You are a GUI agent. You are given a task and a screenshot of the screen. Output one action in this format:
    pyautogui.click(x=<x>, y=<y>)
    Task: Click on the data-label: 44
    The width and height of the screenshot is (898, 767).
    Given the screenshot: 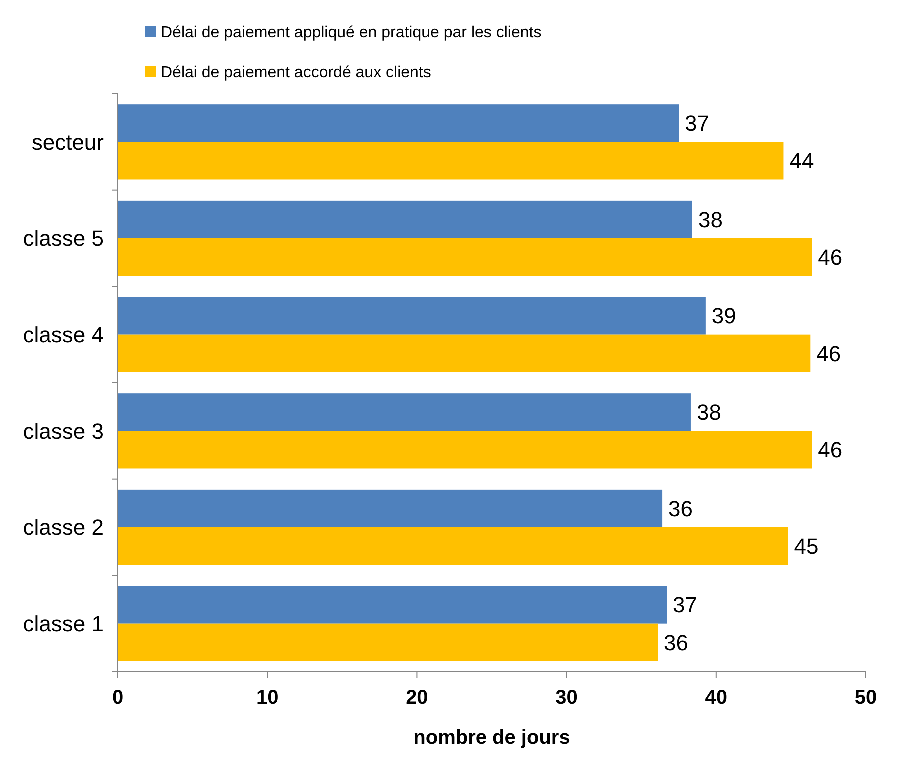 What is the action you would take?
    pyautogui.click(x=802, y=161)
    